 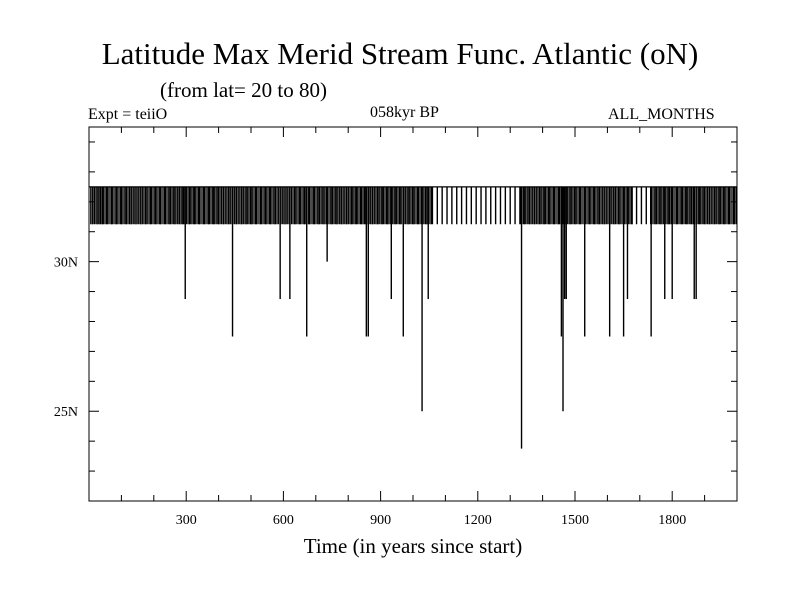 What do you see at coordinates (478, 520) in the screenshot?
I see `x-tick-label: 1200` at bounding box center [478, 520].